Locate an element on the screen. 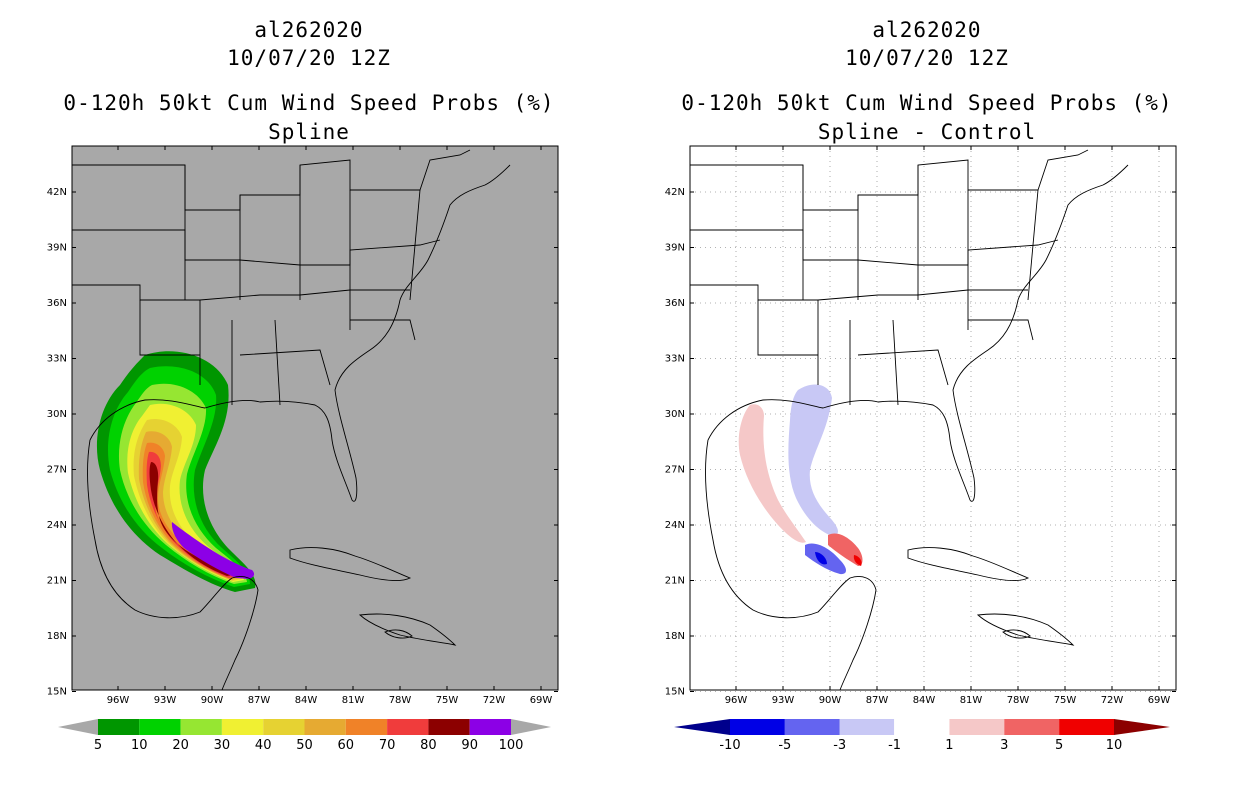  lon-label: 81W is located at coordinates (353, 700).